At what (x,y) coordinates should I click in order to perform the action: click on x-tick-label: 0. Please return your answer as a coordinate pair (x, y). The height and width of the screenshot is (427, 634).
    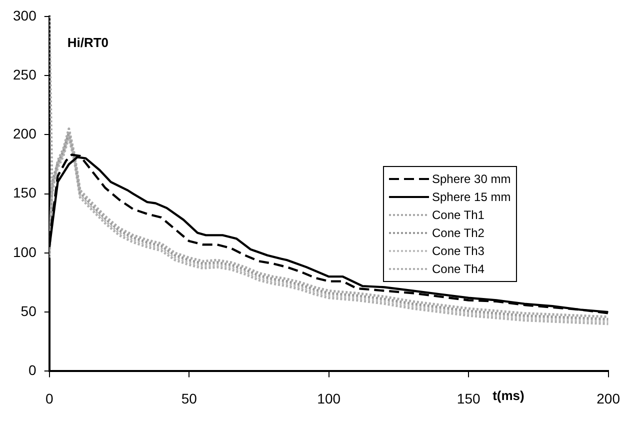
    Looking at the image, I should click on (49, 398).